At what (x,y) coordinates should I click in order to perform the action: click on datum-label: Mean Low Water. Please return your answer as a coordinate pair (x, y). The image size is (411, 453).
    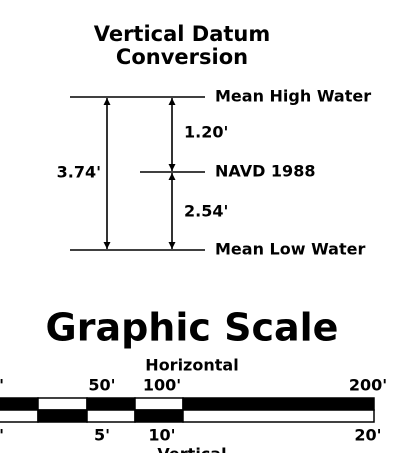
    Looking at the image, I should click on (290, 249).